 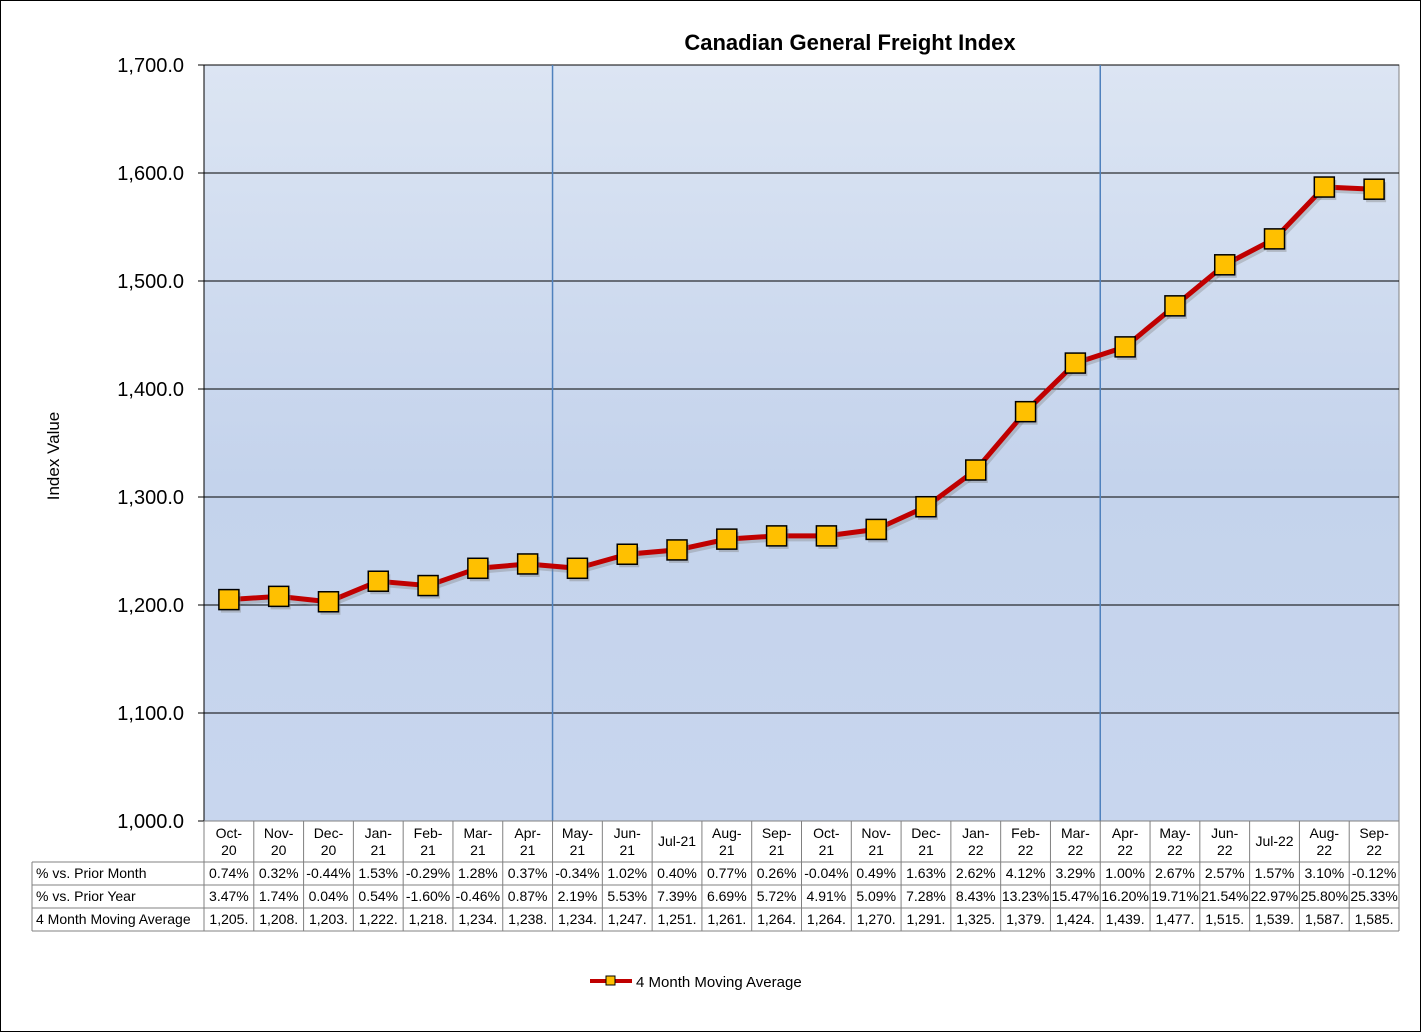 What do you see at coordinates (150, 498) in the screenshot?
I see `y-tick-label: 1,300.0` at bounding box center [150, 498].